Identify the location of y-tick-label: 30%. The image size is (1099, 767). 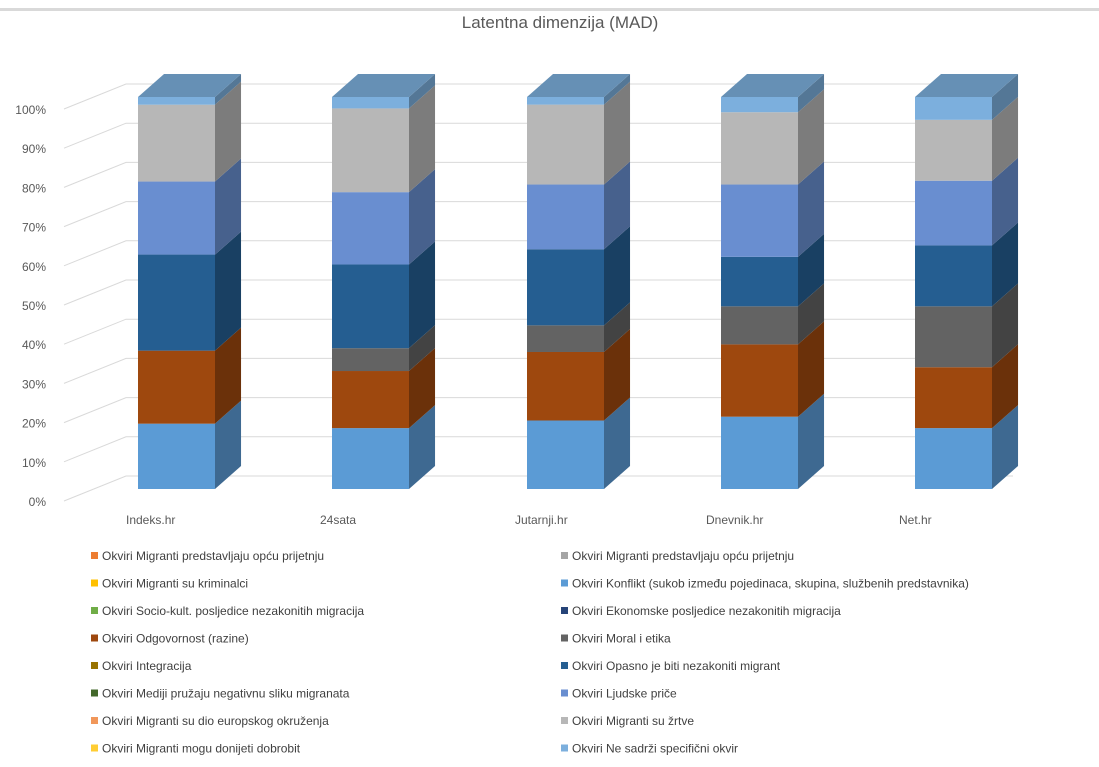
(34, 384).